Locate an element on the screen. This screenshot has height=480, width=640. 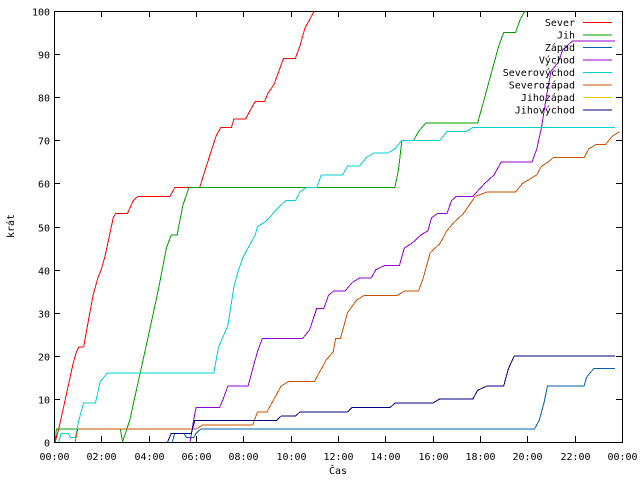
y-tick-label: 50 is located at coordinates (44, 229).